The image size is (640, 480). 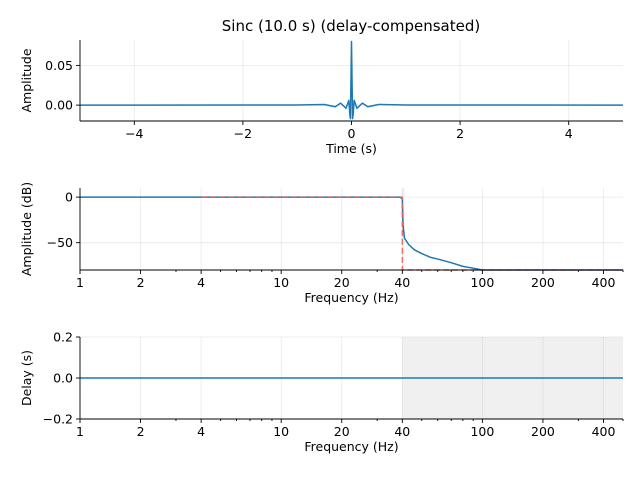 I want to click on x-axis-label: Time (s), so click(x=351, y=148).